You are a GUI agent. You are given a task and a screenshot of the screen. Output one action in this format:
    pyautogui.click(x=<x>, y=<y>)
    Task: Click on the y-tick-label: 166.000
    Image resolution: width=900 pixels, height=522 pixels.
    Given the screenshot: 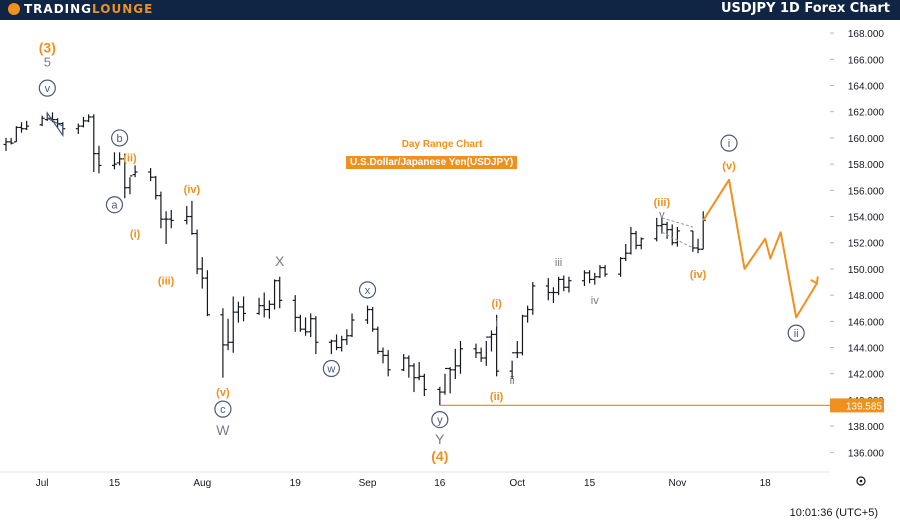 What is the action you would take?
    pyautogui.click(x=866, y=60)
    